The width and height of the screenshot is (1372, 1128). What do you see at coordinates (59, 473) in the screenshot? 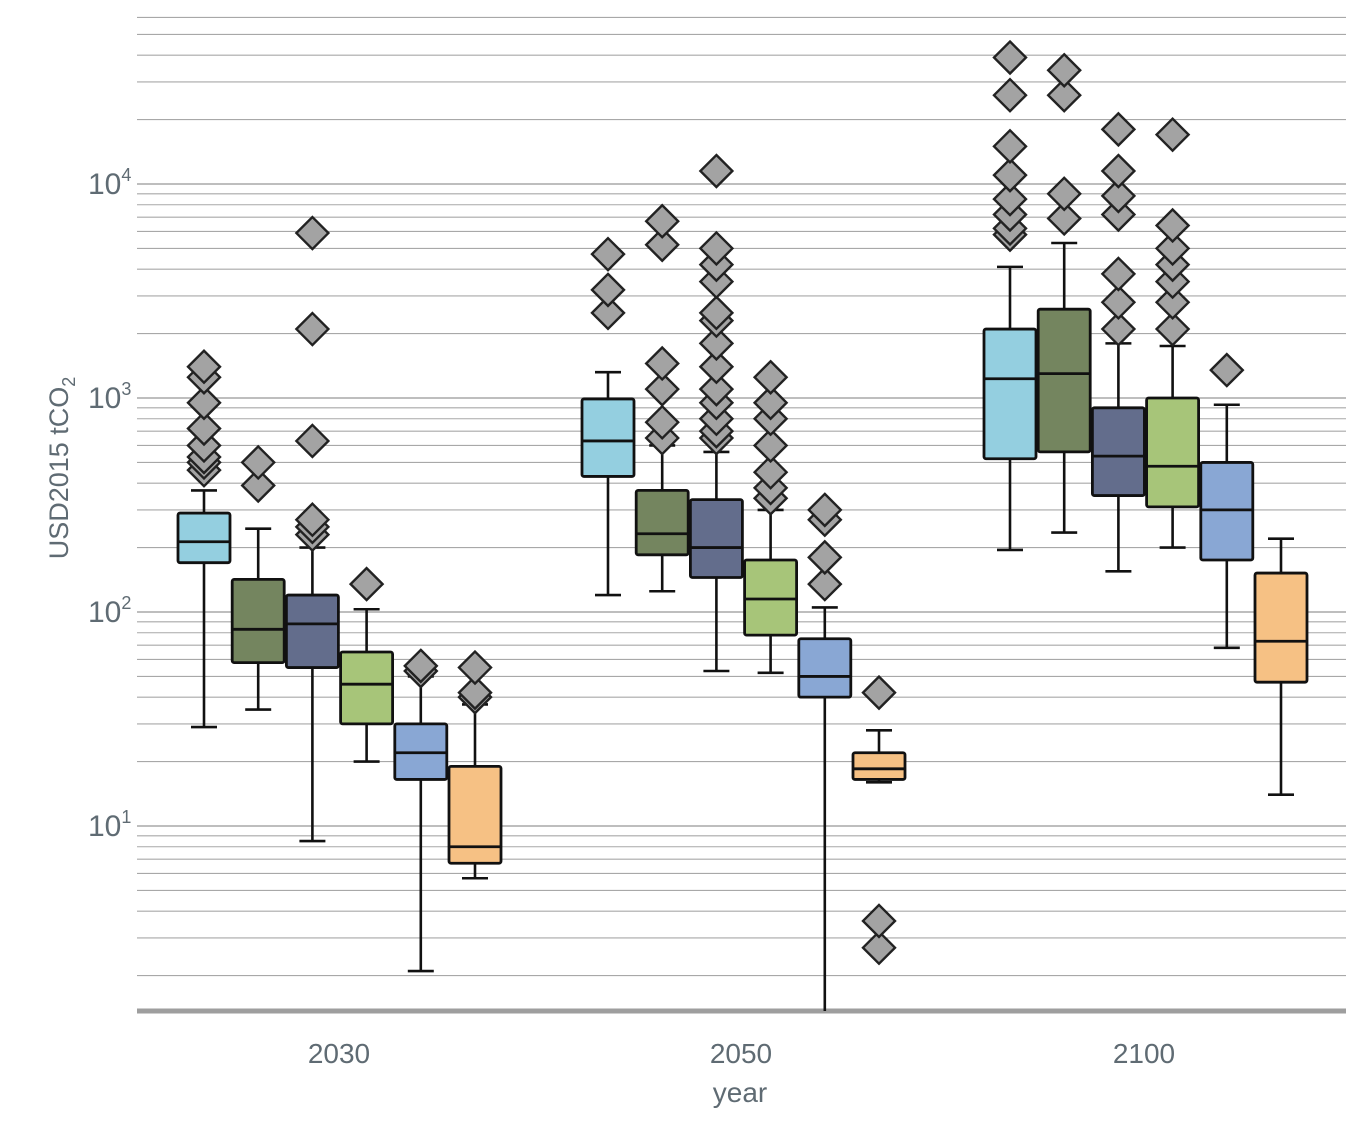
I see `y-axis-label-text: USD2015 tCO` at bounding box center [59, 473].